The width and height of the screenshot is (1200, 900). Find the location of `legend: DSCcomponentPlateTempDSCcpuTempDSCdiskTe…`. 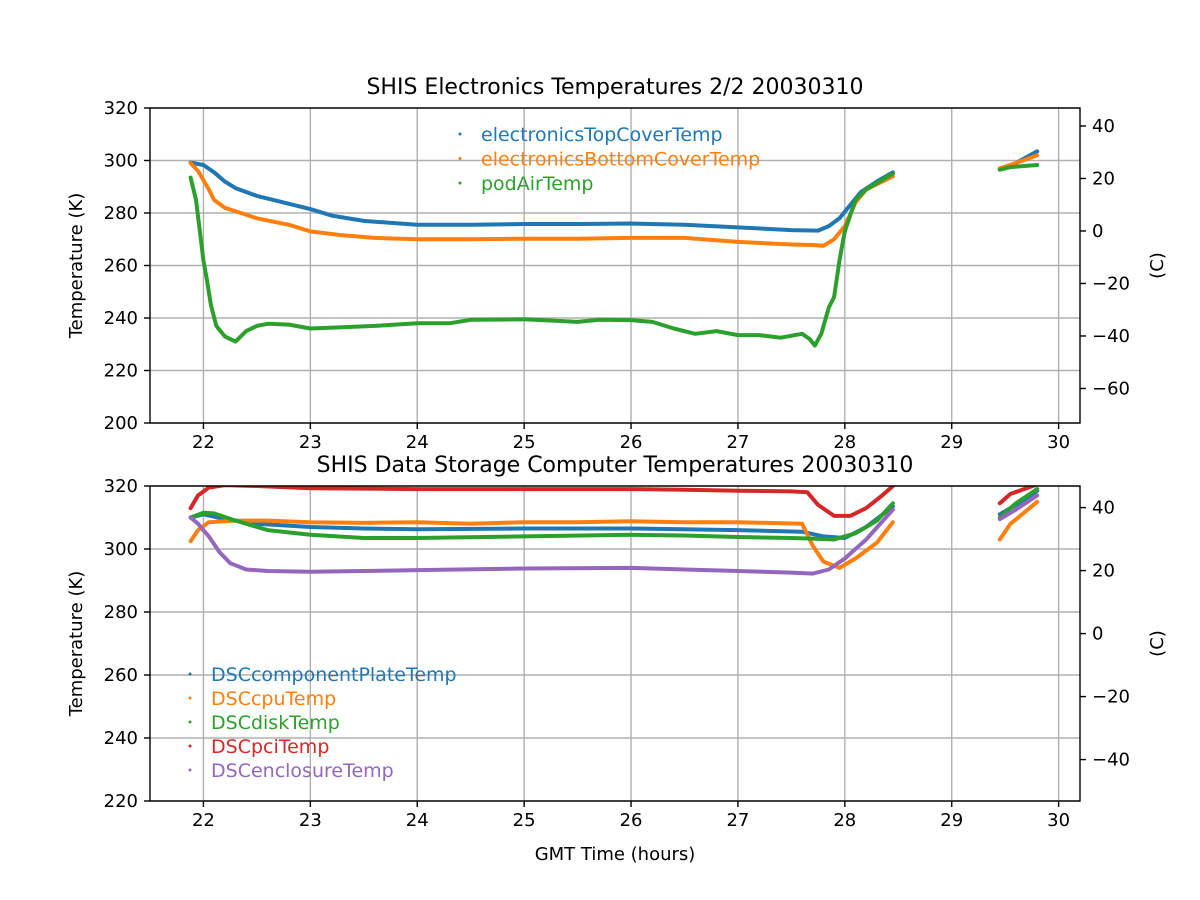

legend: DSCcomponentPlateTempDSCcpuTempDSCdiskTe… is located at coordinates (322, 723).